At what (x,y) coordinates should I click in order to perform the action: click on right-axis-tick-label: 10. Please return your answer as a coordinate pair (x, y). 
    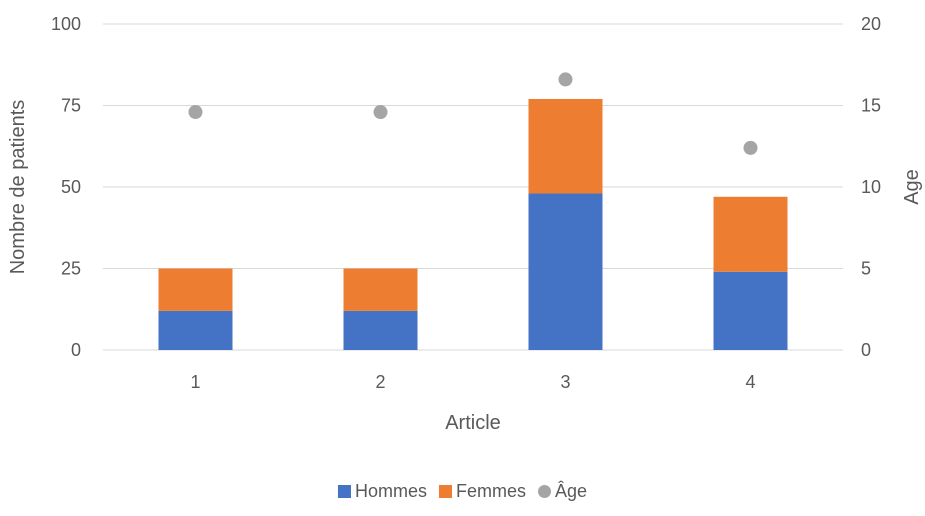
    Looking at the image, I should click on (871, 187).